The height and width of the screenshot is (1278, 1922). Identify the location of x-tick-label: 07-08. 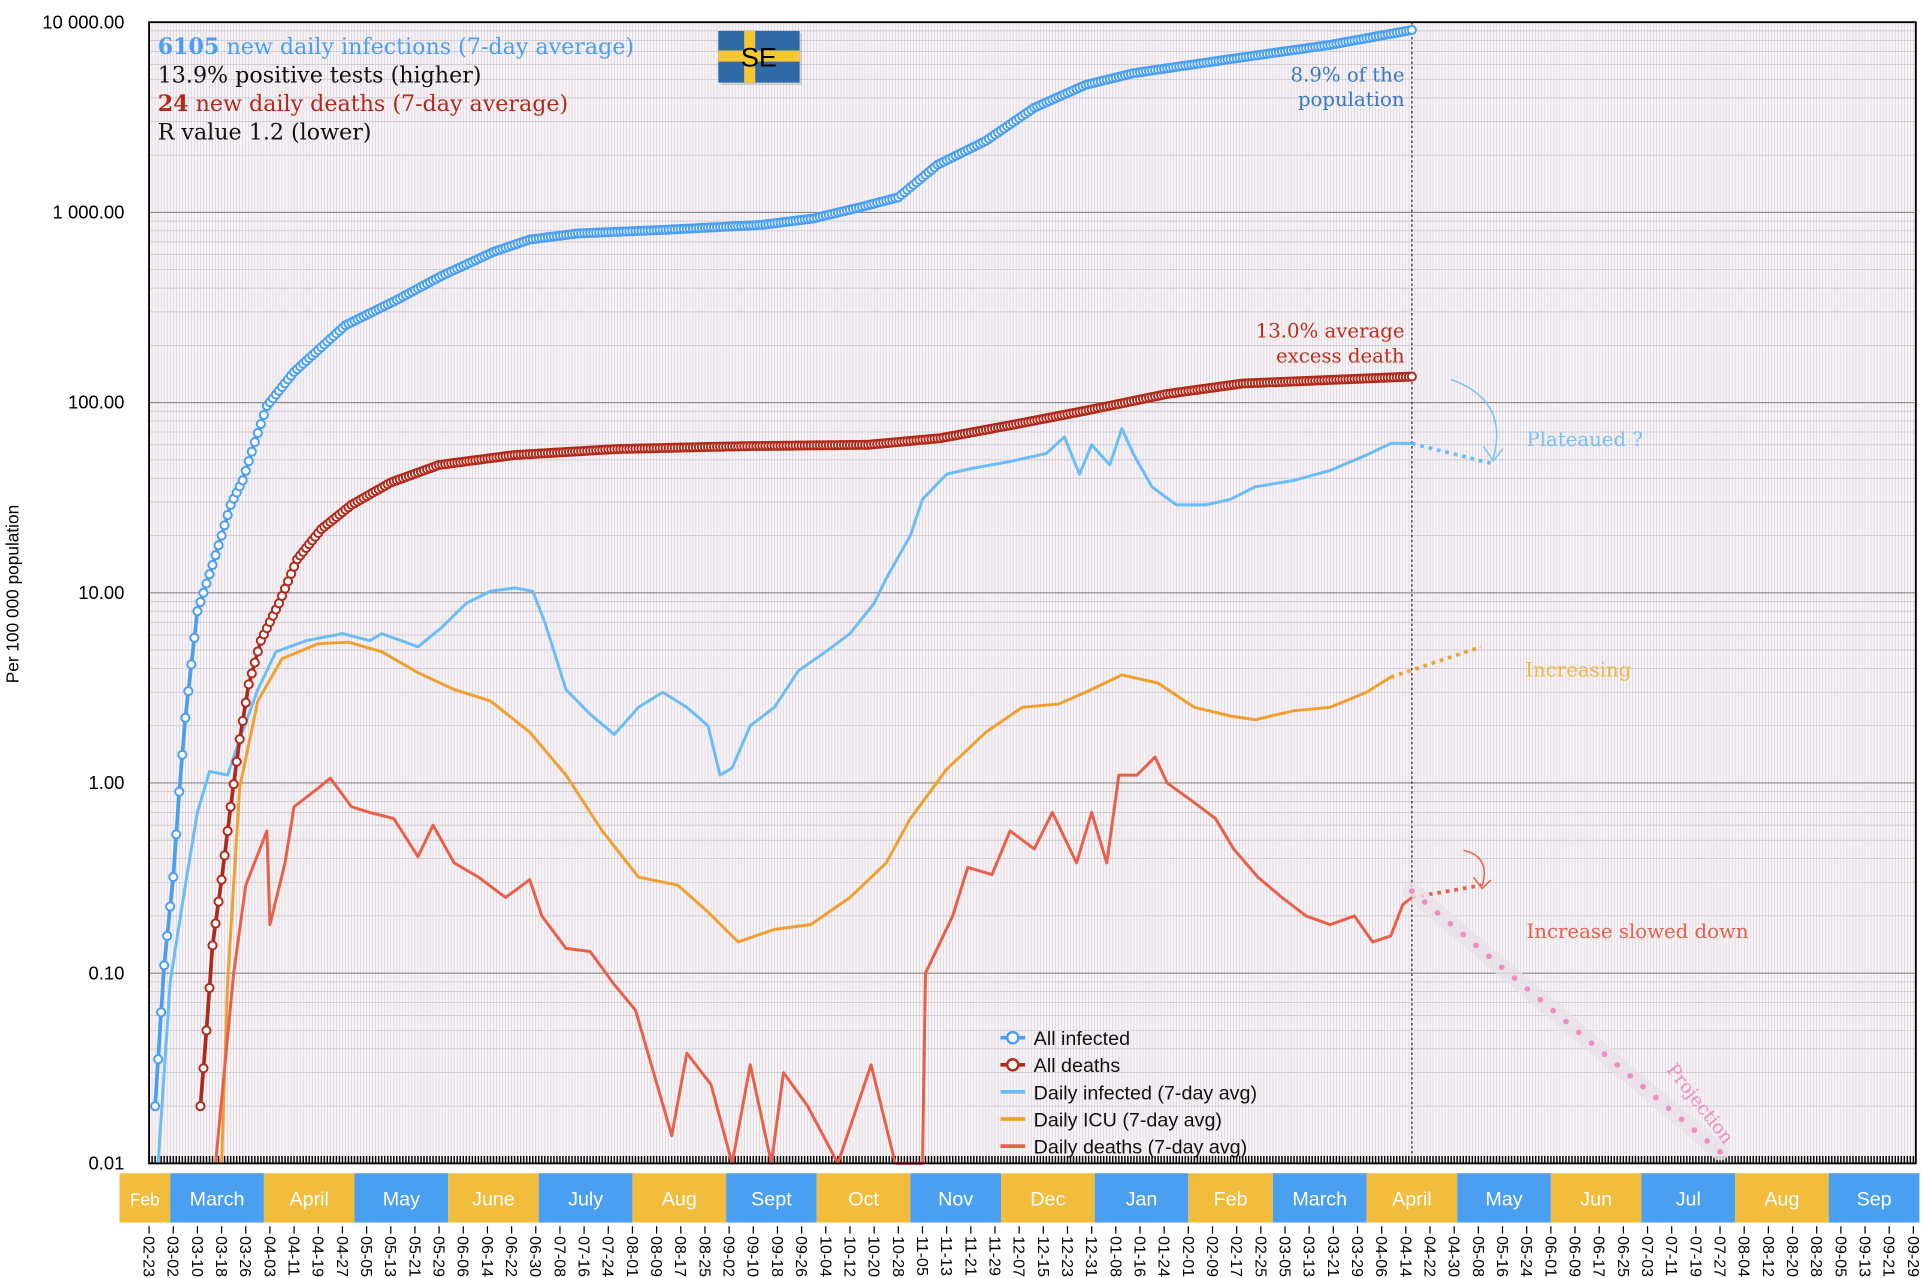
(558, 1256).